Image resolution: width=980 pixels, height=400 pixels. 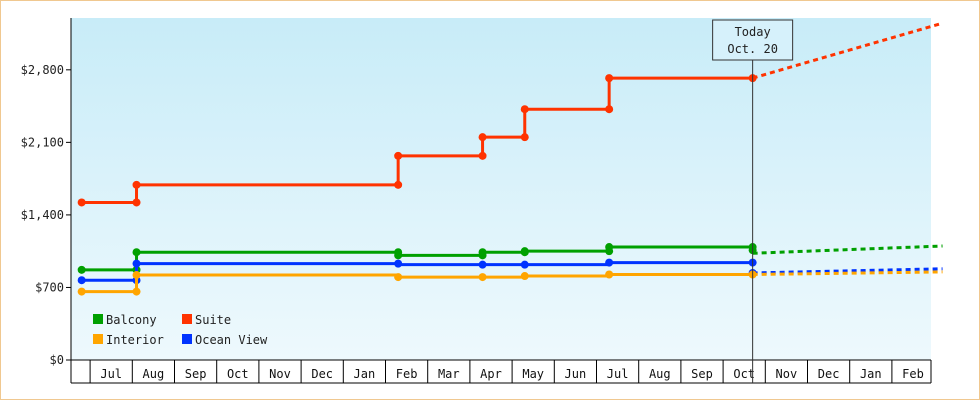 What do you see at coordinates (752, 49) in the screenshot?
I see `today-date: Oct. 20` at bounding box center [752, 49].